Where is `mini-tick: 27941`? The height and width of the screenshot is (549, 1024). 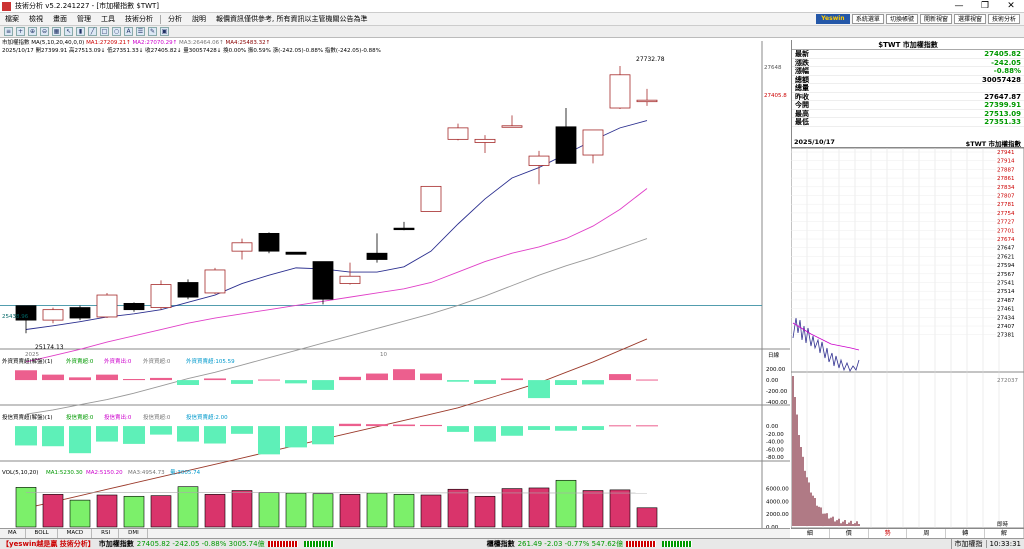
mini-tick: 27941 is located at coordinates (1006, 153).